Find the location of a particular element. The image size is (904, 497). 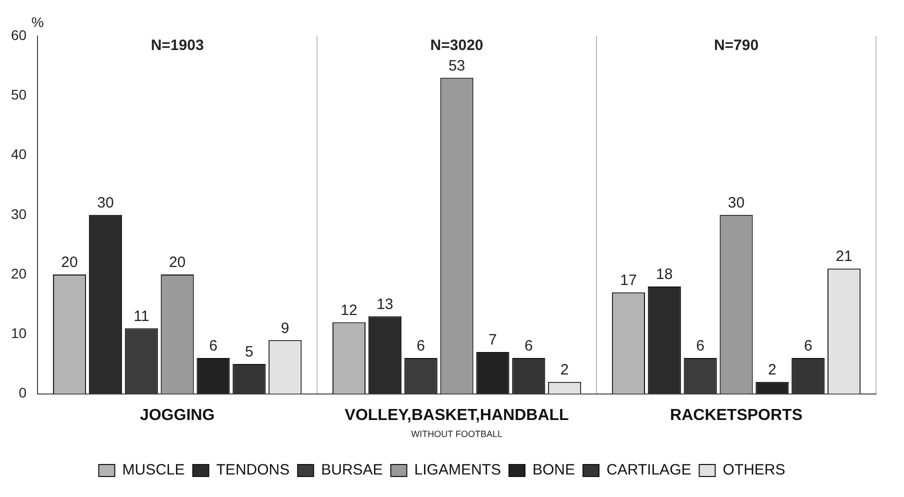

annotation: N=1903 is located at coordinates (177, 45).